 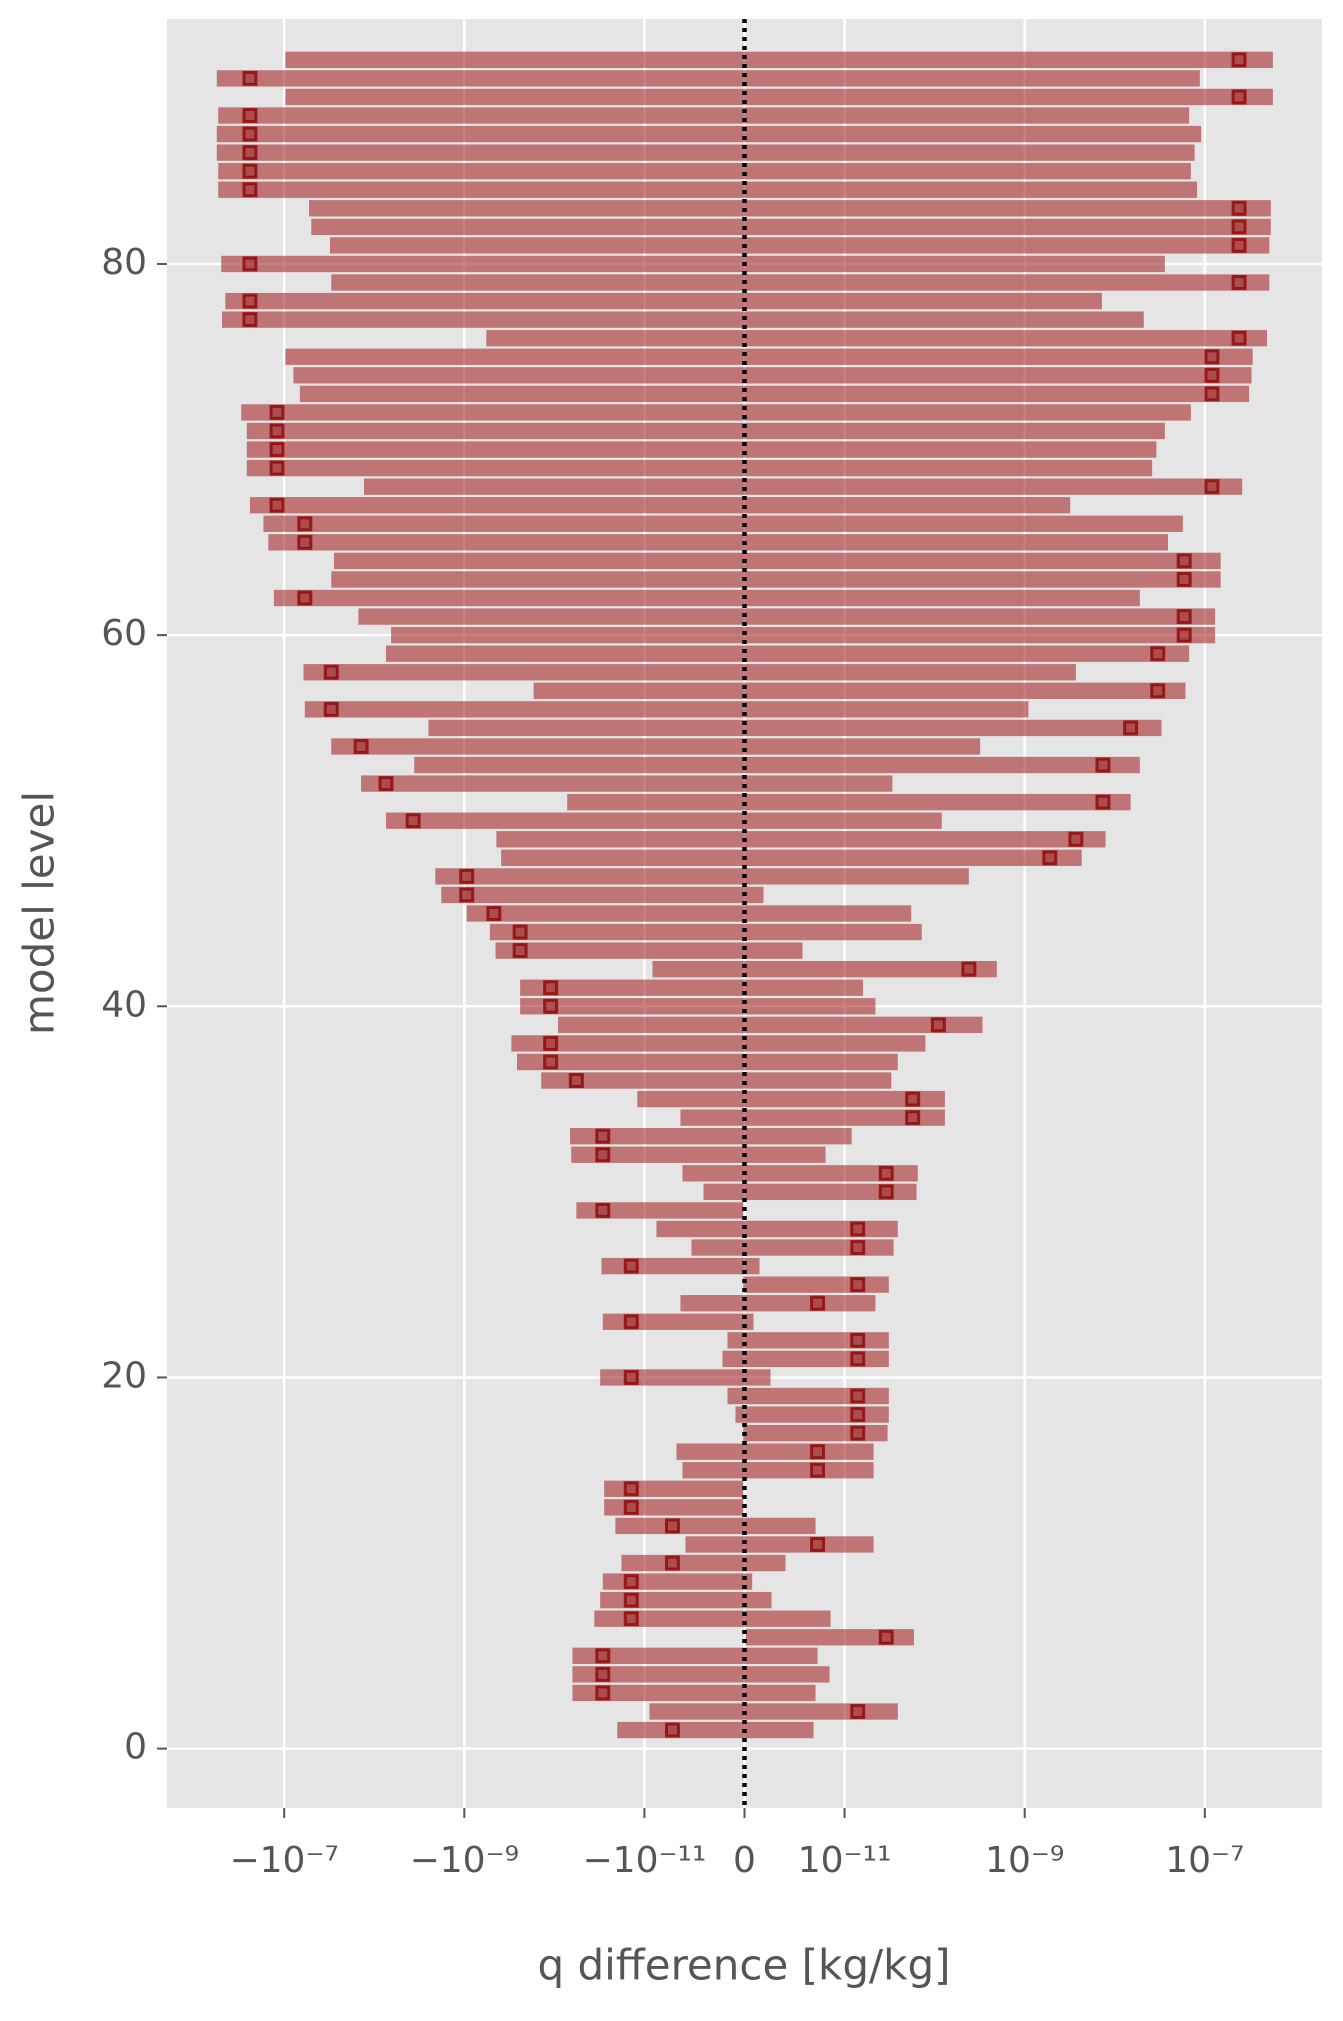 What do you see at coordinates (645, 1860) in the screenshot?
I see `x-tick-label: −10⁻¹¹` at bounding box center [645, 1860].